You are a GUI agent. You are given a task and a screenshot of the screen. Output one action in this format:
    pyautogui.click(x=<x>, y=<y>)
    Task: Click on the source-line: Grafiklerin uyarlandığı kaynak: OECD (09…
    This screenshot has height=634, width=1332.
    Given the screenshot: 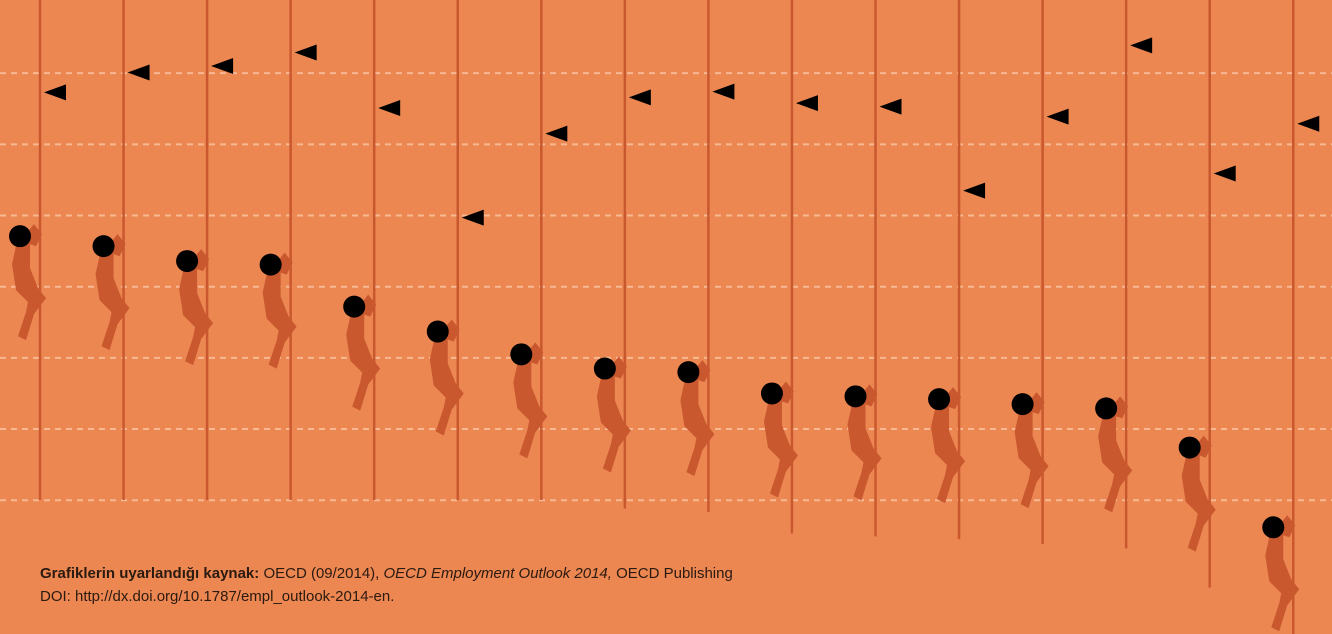 What is the action you would take?
    pyautogui.click(x=386, y=573)
    